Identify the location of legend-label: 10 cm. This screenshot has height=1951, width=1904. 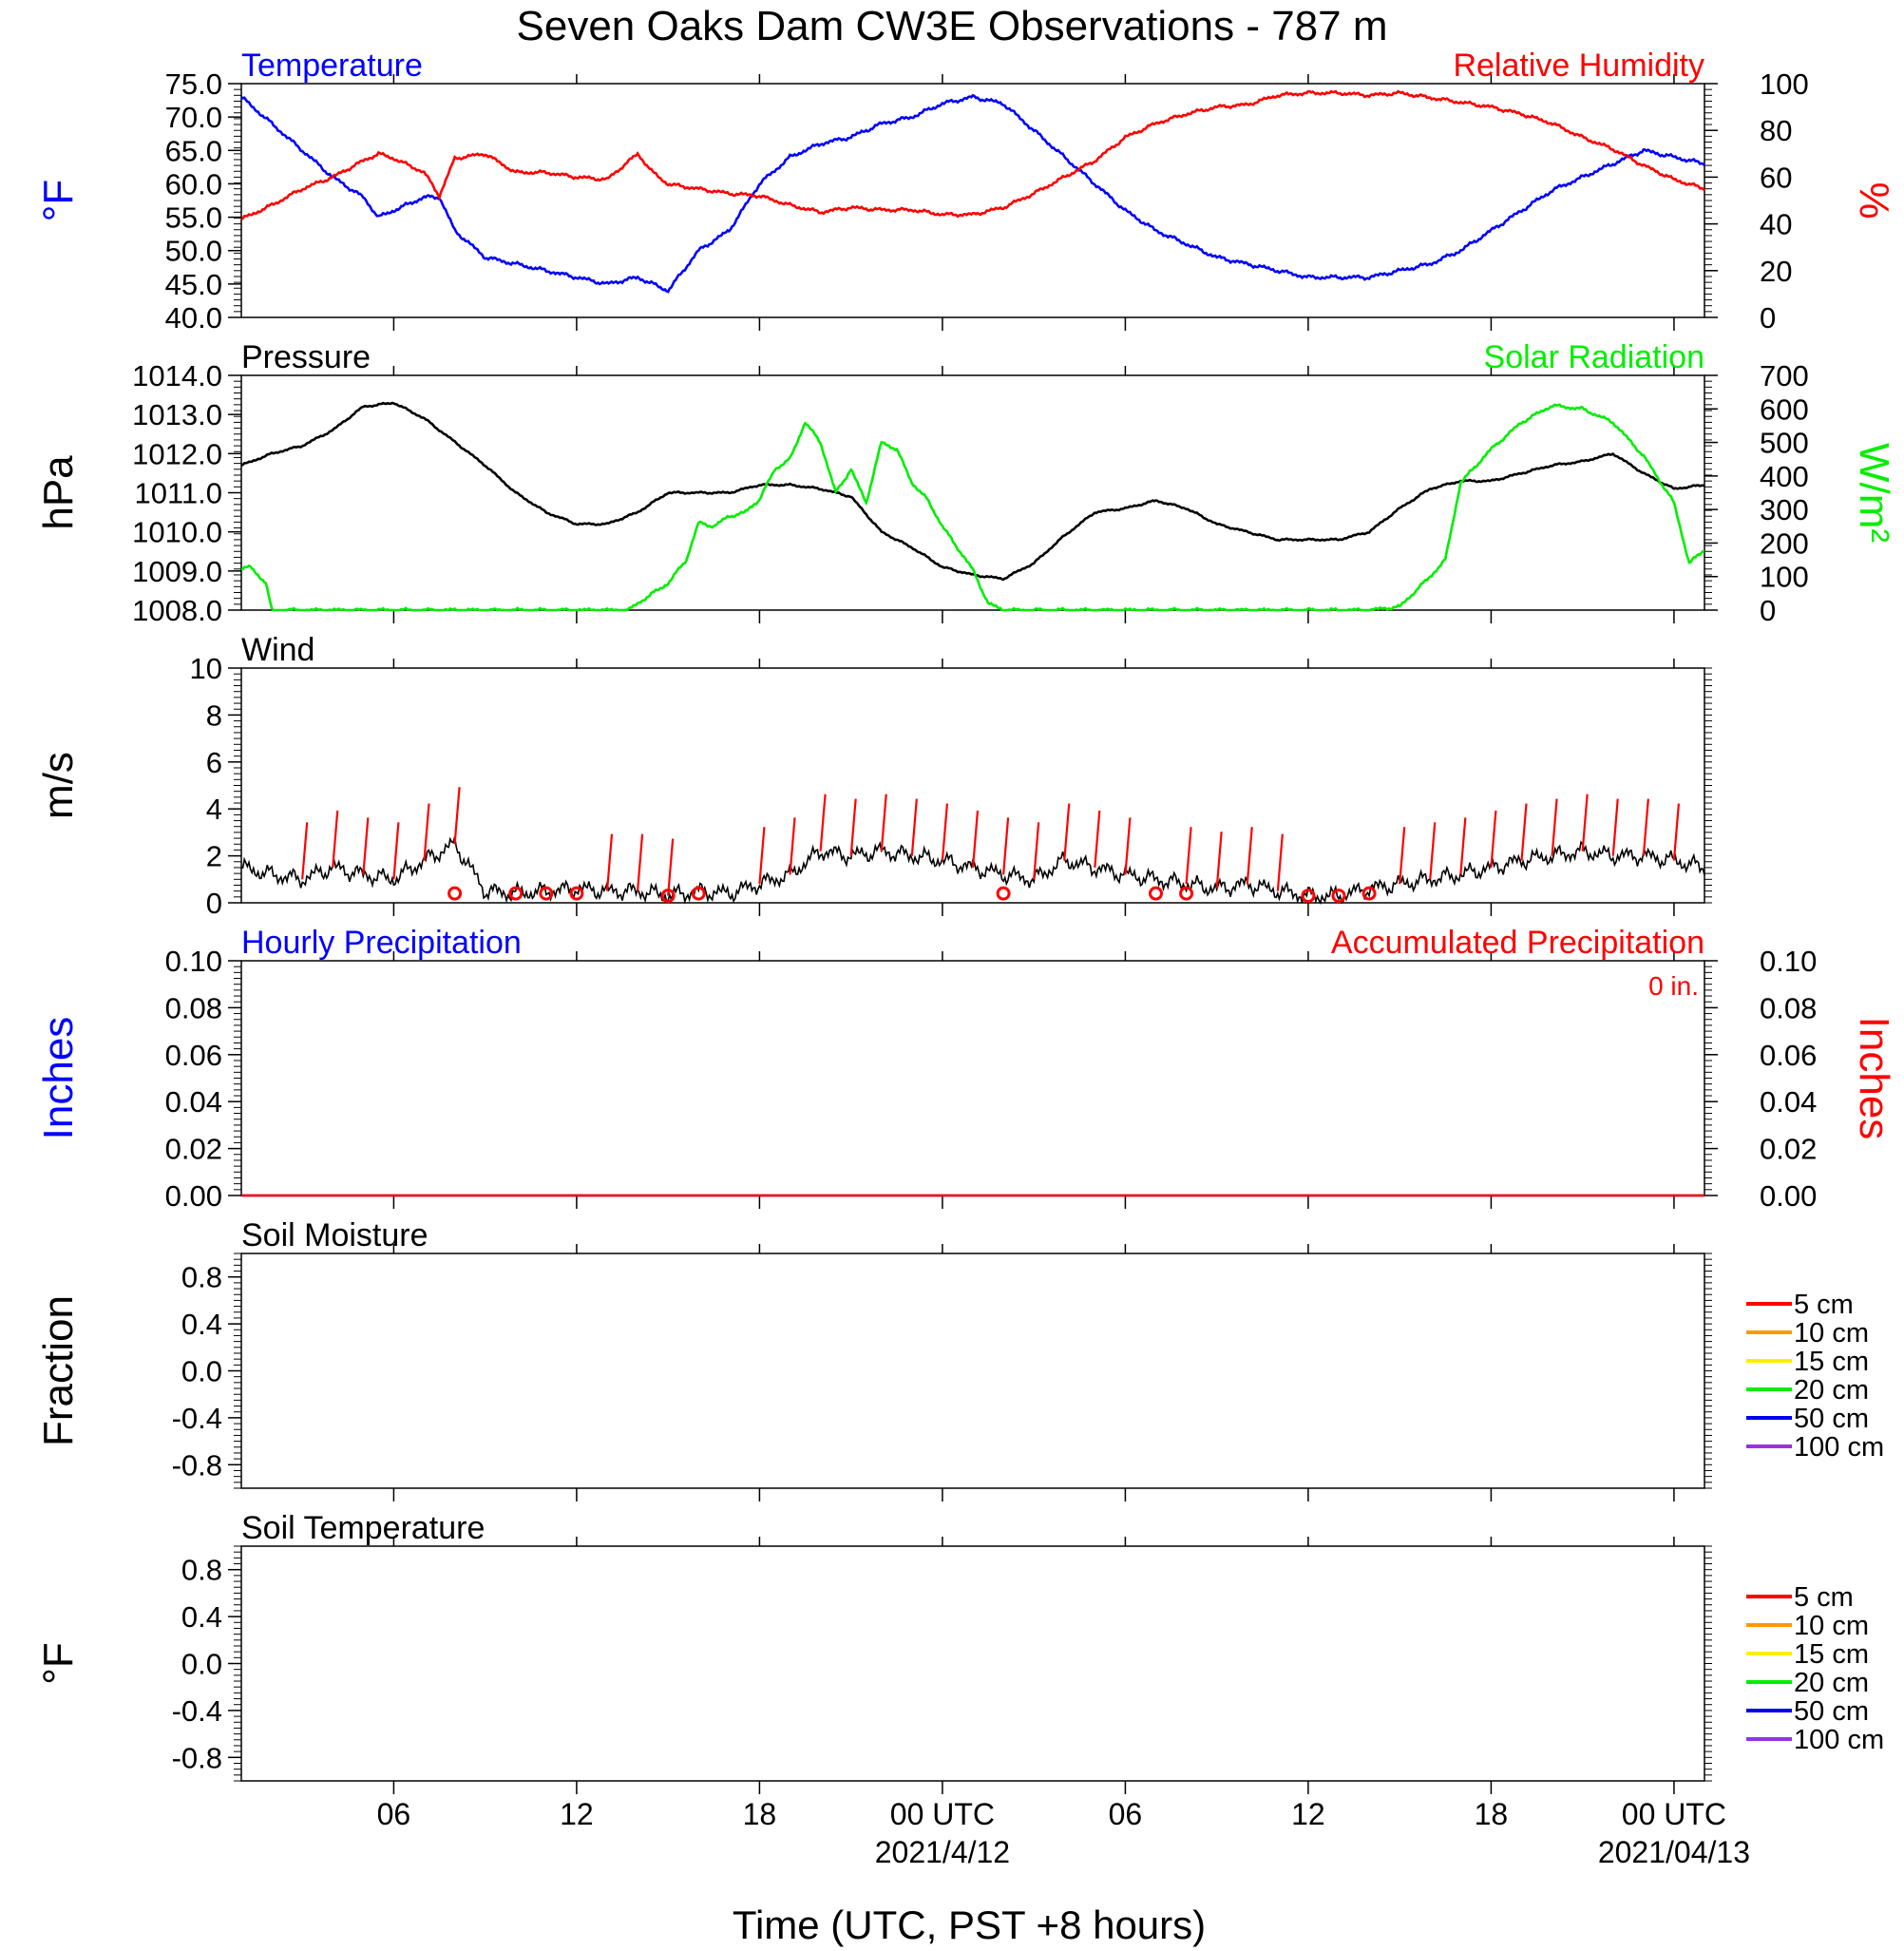
(1831, 1333).